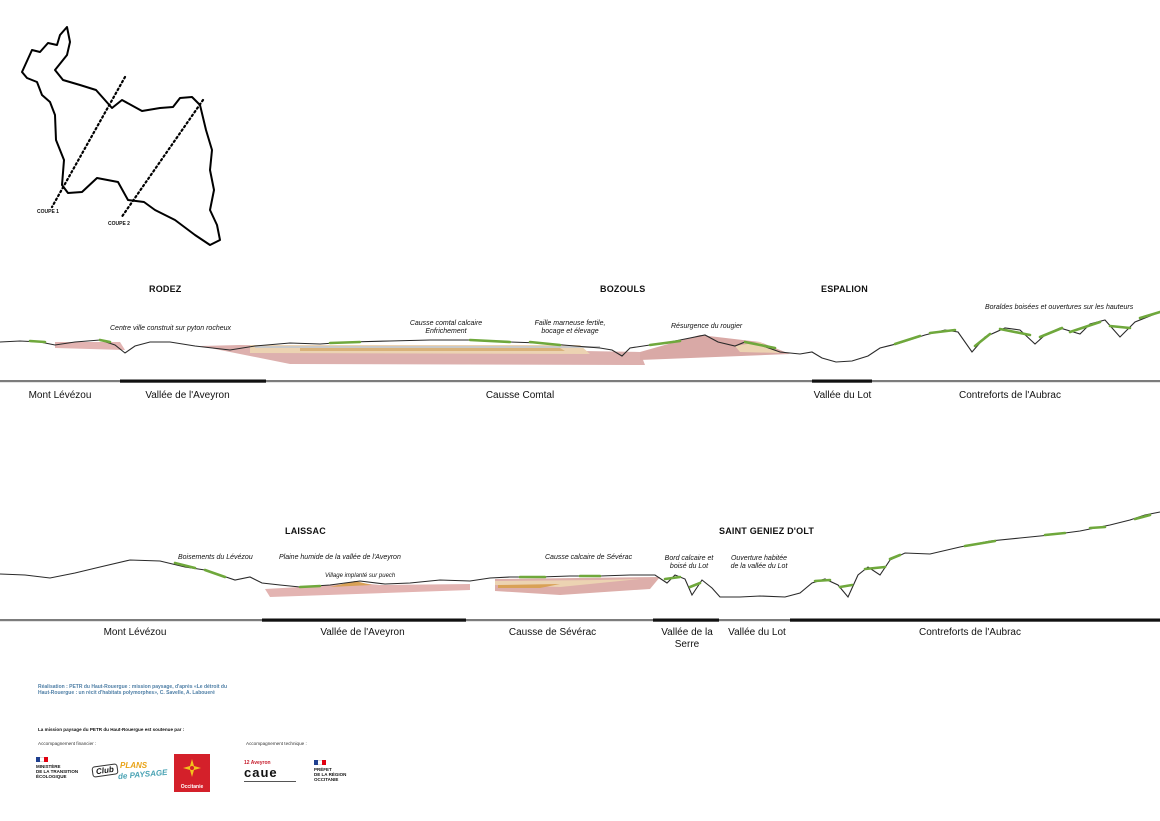 The image size is (1160, 821). Describe the element at coordinates (170, 328) in the screenshot. I see `annotation-centre: Centre ville construit sur pyton rocheux` at that location.